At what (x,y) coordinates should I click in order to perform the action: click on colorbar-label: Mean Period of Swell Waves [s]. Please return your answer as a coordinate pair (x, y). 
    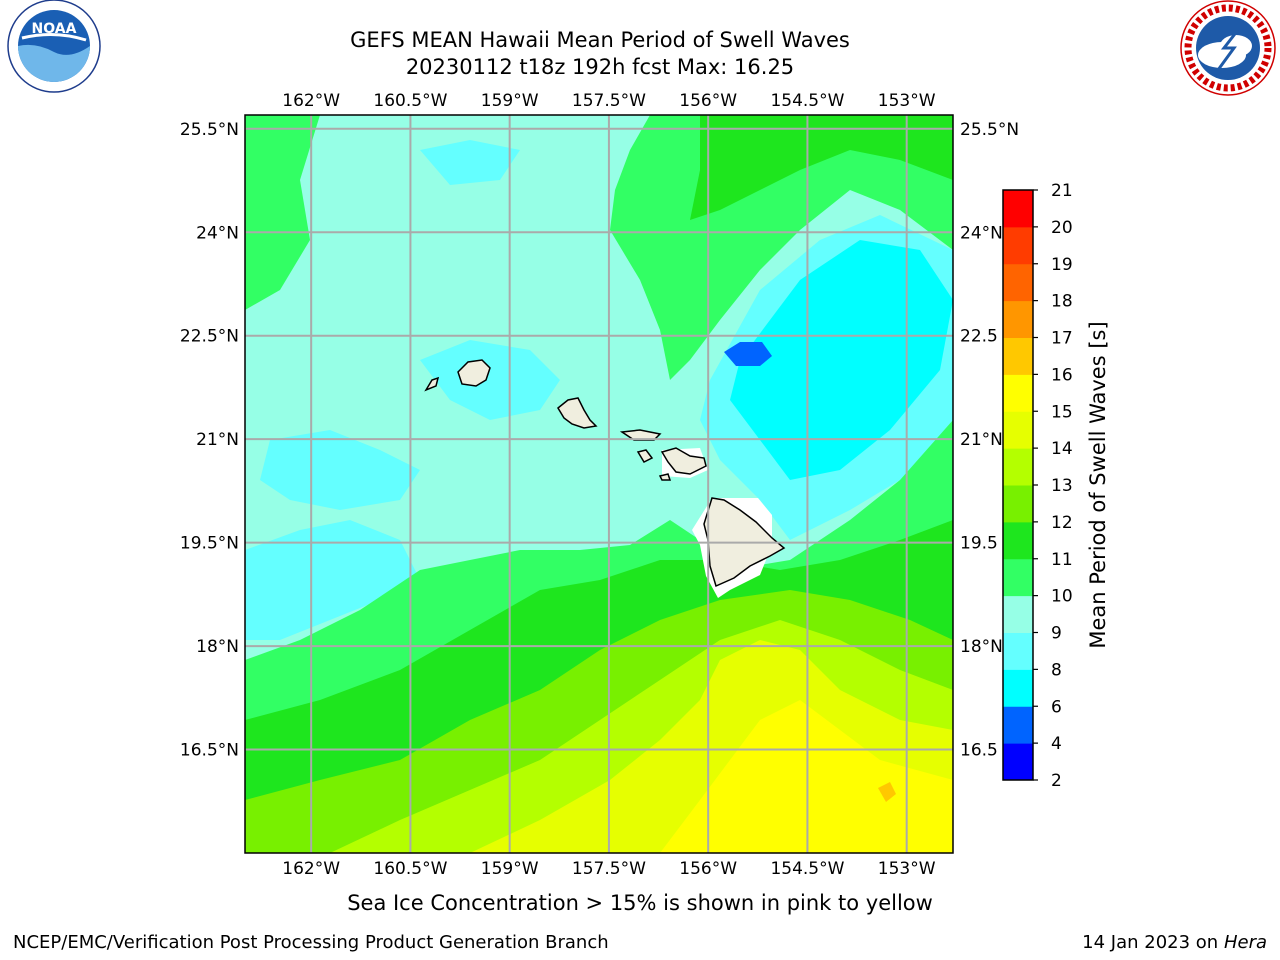
    Looking at the image, I should click on (1098, 484).